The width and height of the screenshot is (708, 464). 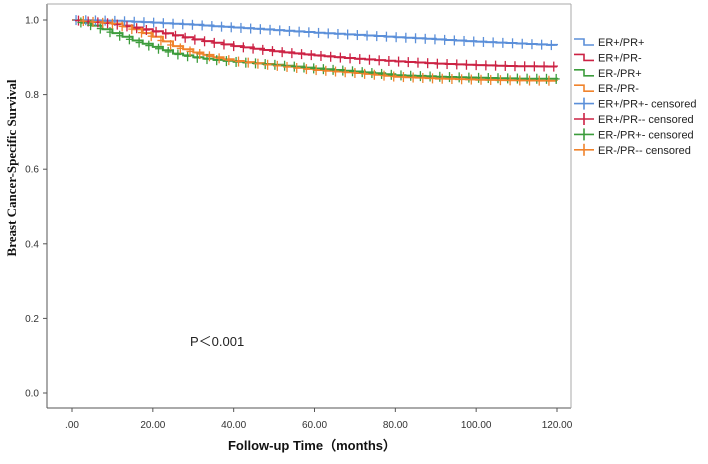 What do you see at coordinates (32, 95) in the screenshot?
I see `y-tick-label: 0.8` at bounding box center [32, 95].